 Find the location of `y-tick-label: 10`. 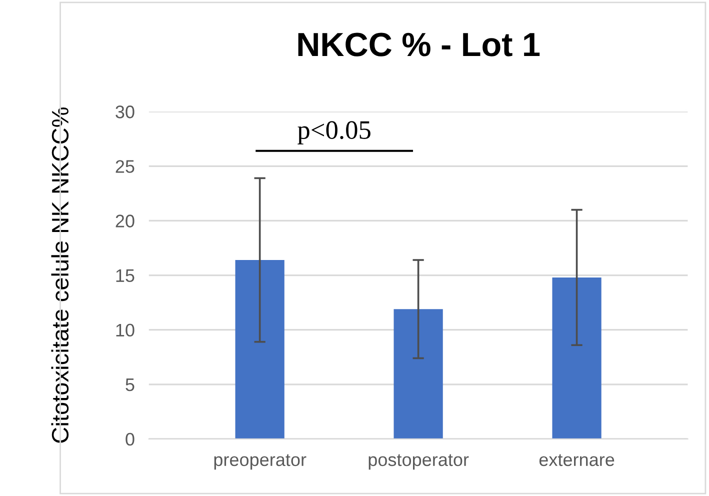

y-tick-label: 10 is located at coordinates (125, 330).